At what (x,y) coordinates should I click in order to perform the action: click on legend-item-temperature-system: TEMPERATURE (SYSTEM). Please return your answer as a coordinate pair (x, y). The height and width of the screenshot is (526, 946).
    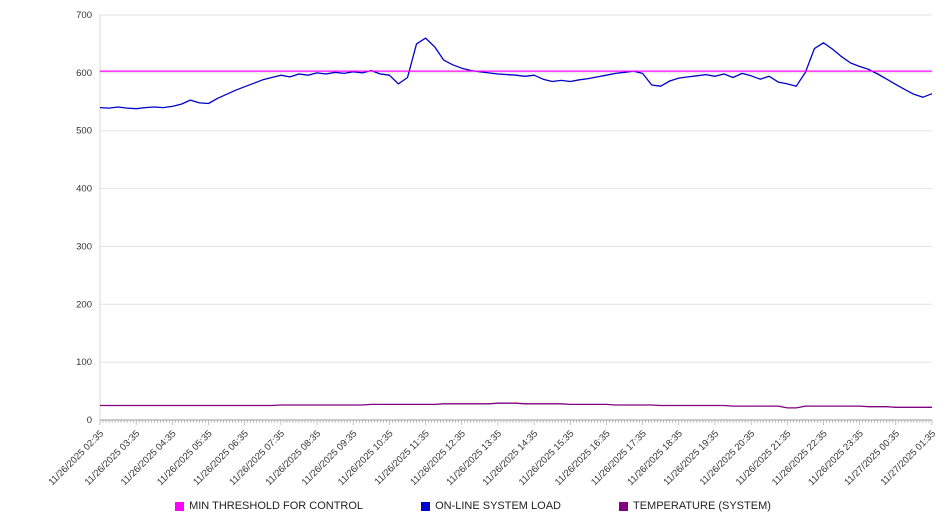
    Looking at the image, I should click on (694, 506).